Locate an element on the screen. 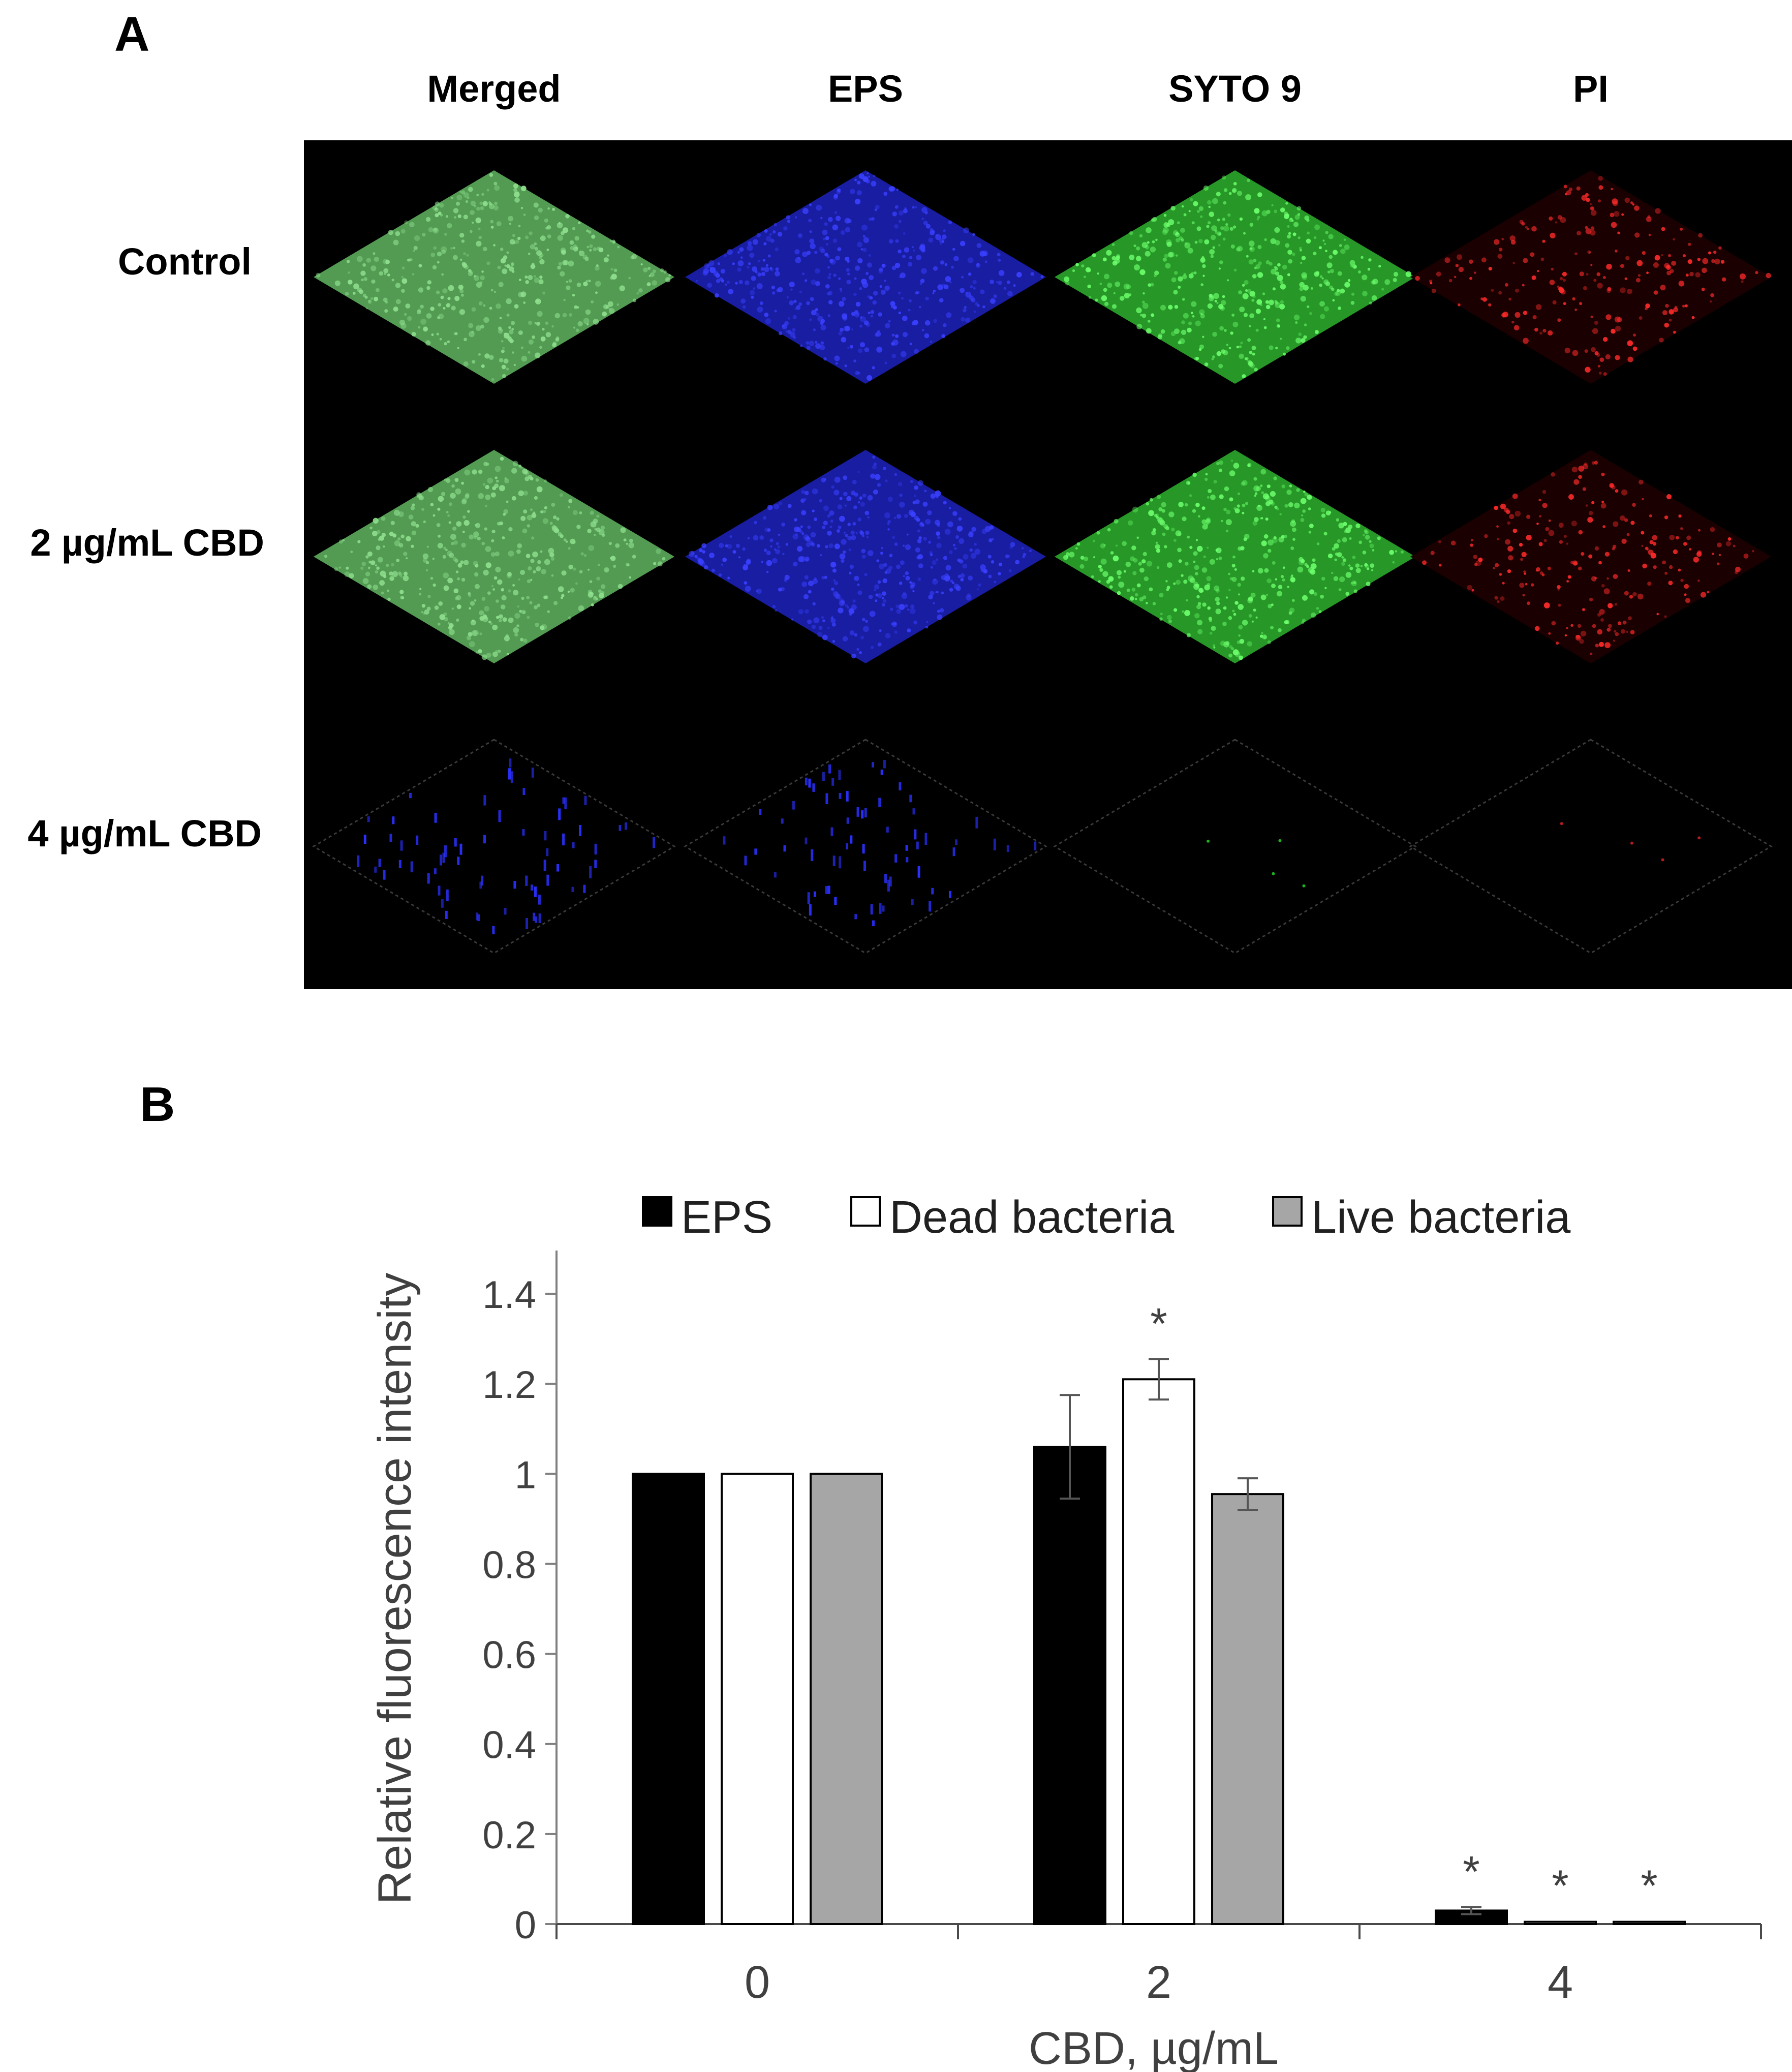  column-header-pi: PI is located at coordinates (1591, 89).